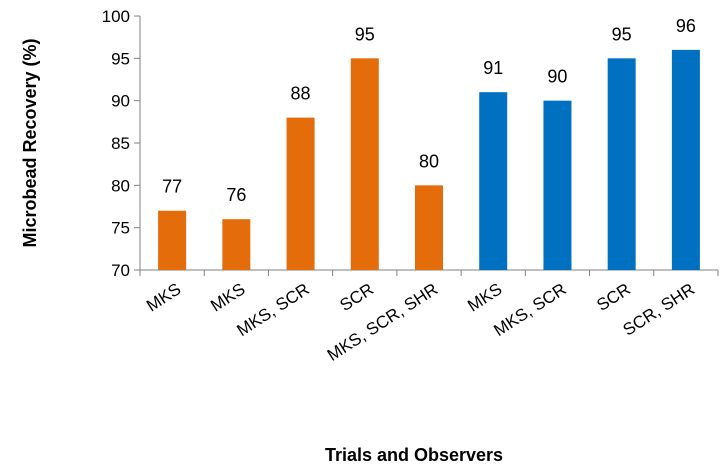 The image size is (723, 471). Describe the element at coordinates (493, 68) in the screenshot. I see `data-label: 91` at that location.